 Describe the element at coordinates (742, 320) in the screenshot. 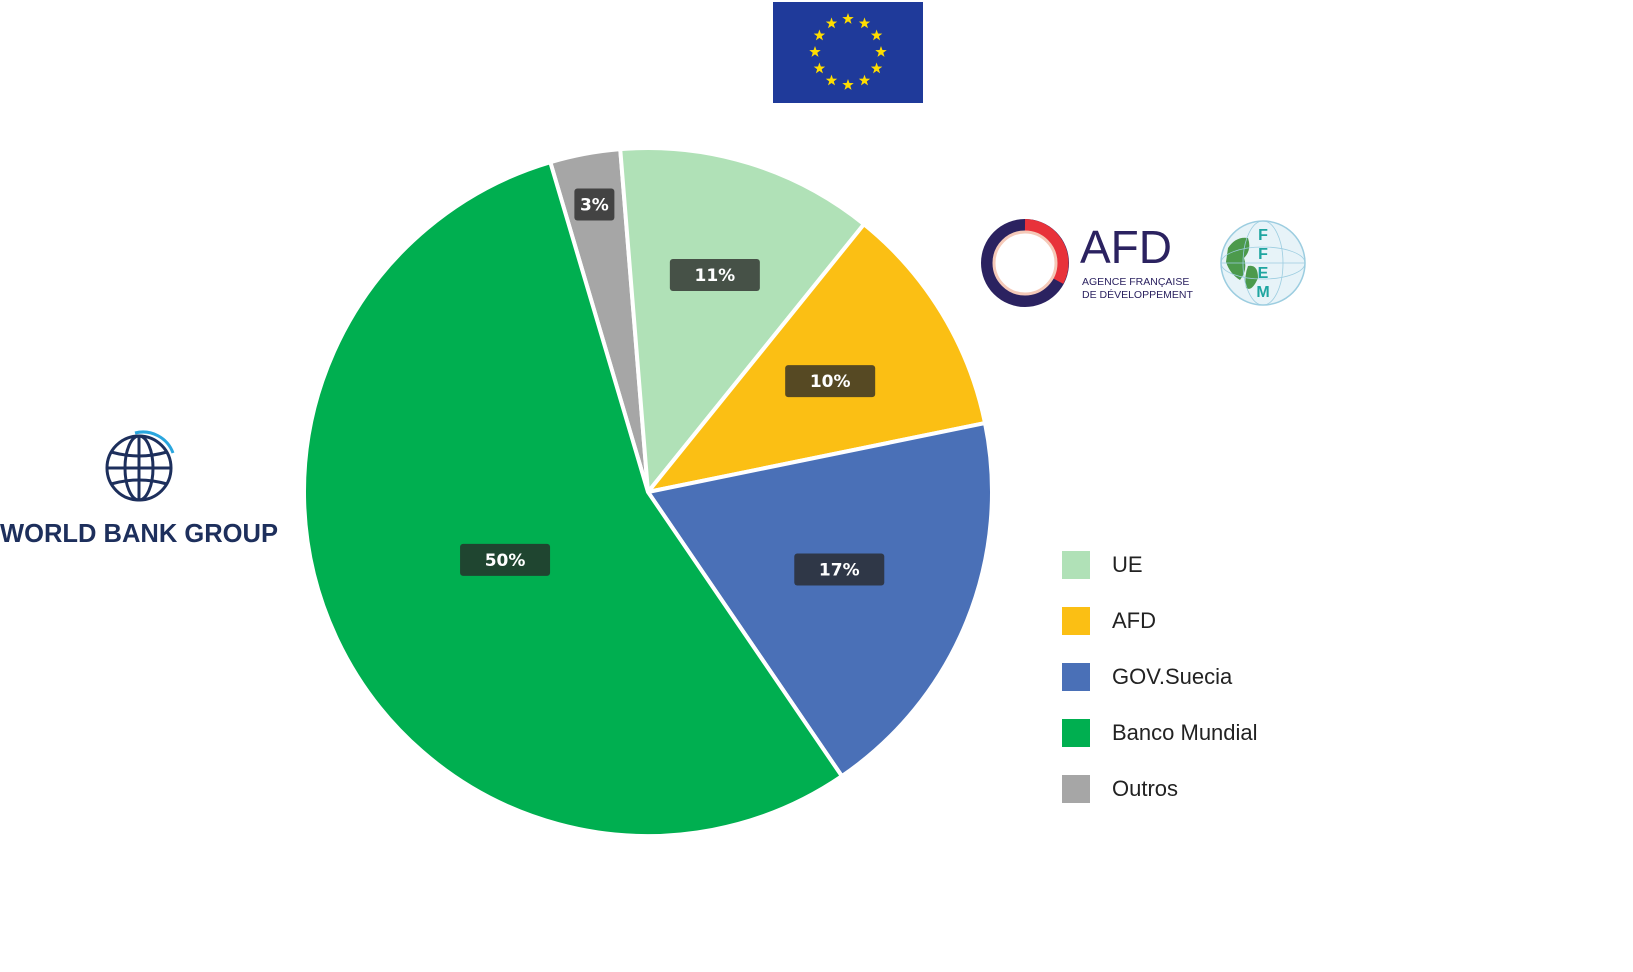

I see `pie-slice-ue` at that location.